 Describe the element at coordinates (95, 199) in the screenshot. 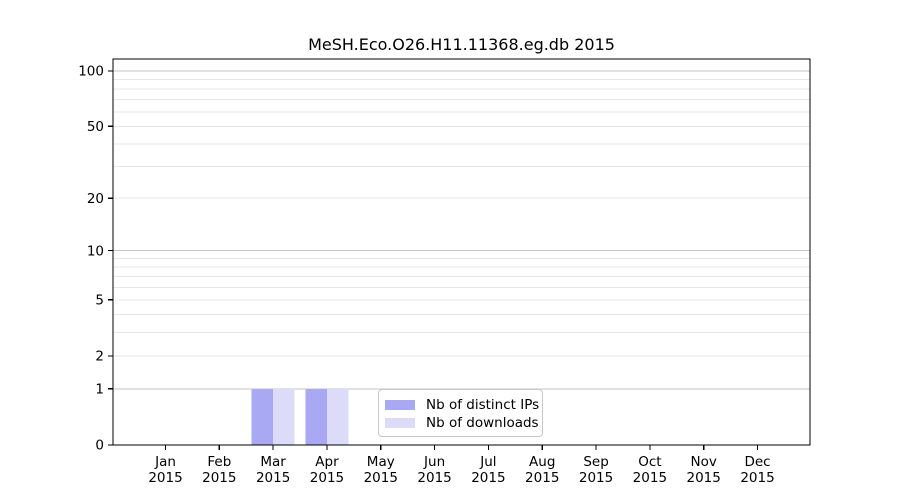

I see `y-tick-label: 20` at that location.